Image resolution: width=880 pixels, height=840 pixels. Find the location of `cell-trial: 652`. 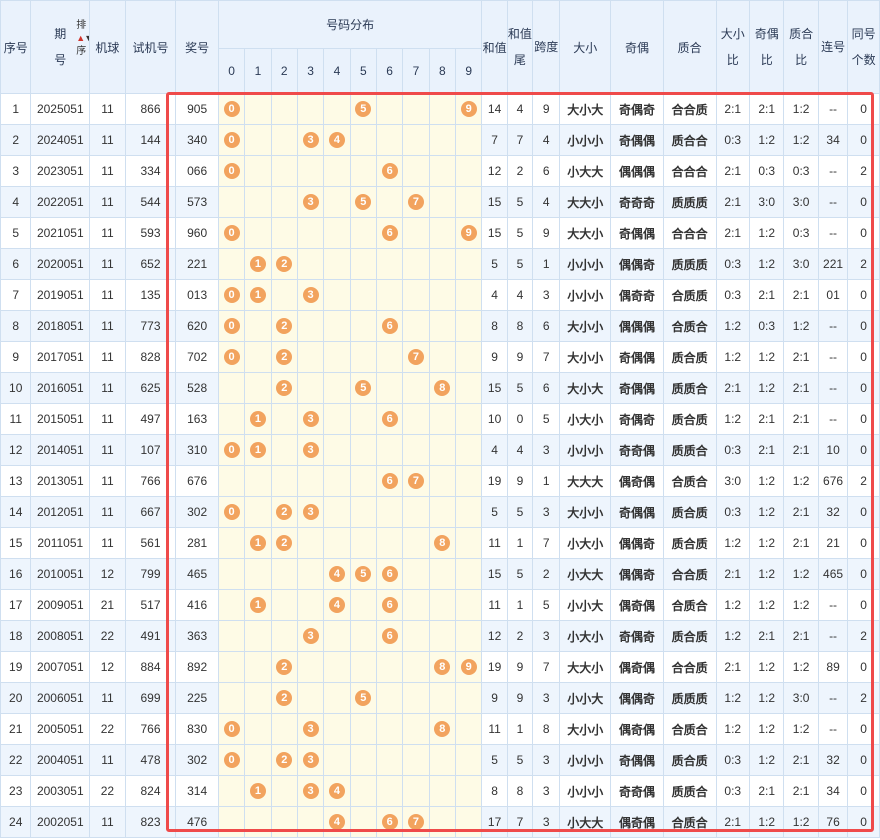

cell-trial: 652 is located at coordinates (150, 264).